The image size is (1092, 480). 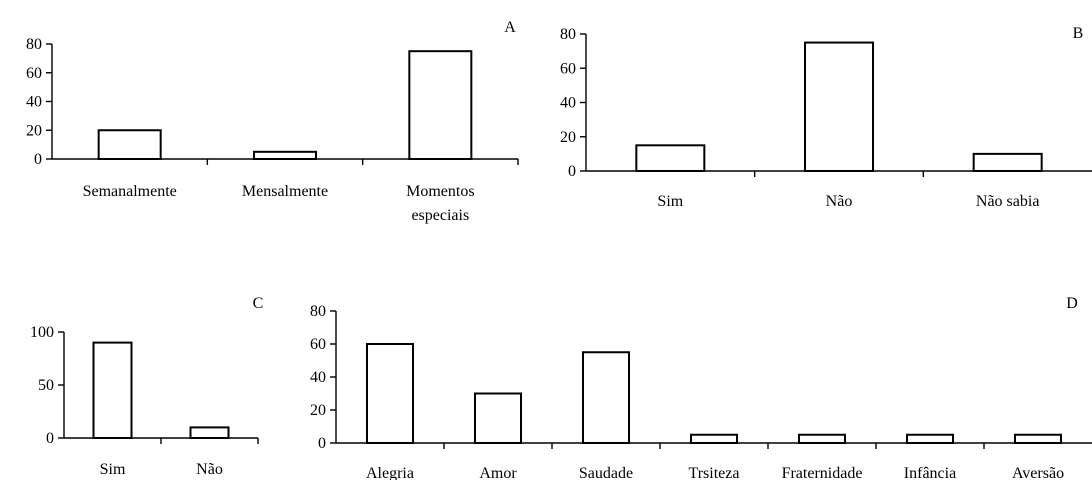 I want to click on category-label: Trsiteza, so click(x=714, y=472).